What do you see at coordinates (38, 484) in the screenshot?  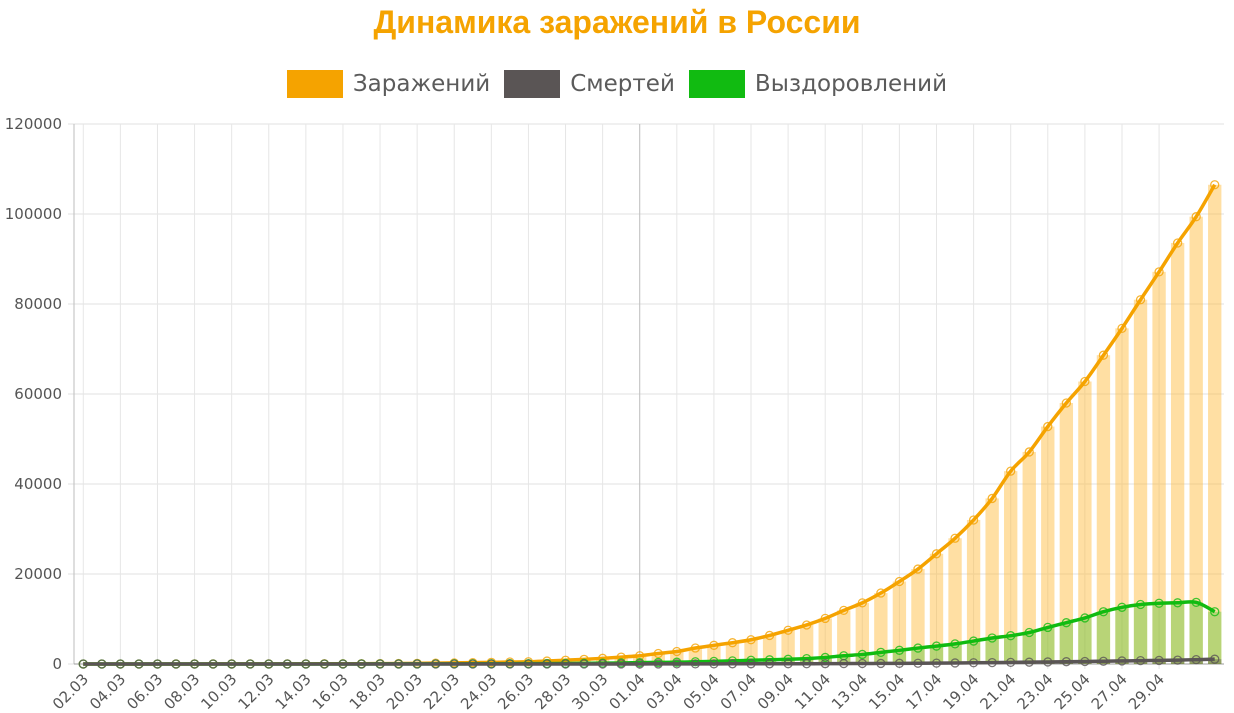 I see `y-tick-label: 40000` at bounding box center [38, 484].